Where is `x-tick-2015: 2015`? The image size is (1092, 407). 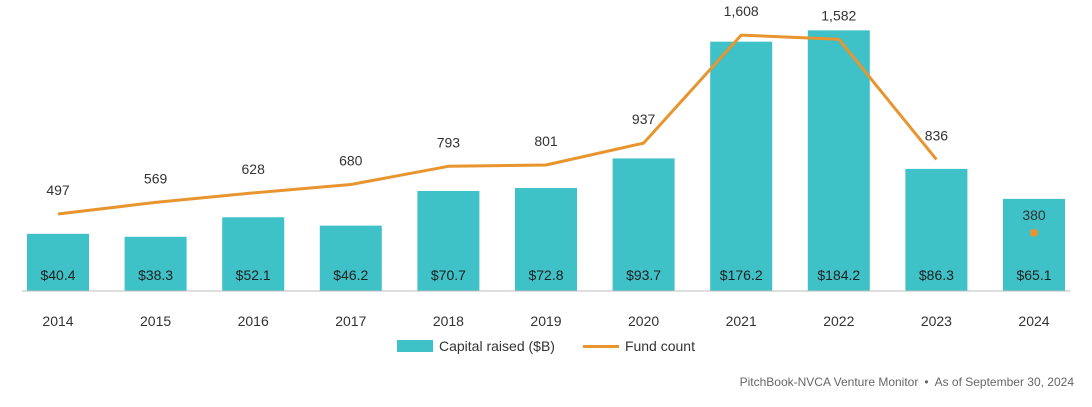
x-tick-2015: 2015 is located at coordinates (155, 321).